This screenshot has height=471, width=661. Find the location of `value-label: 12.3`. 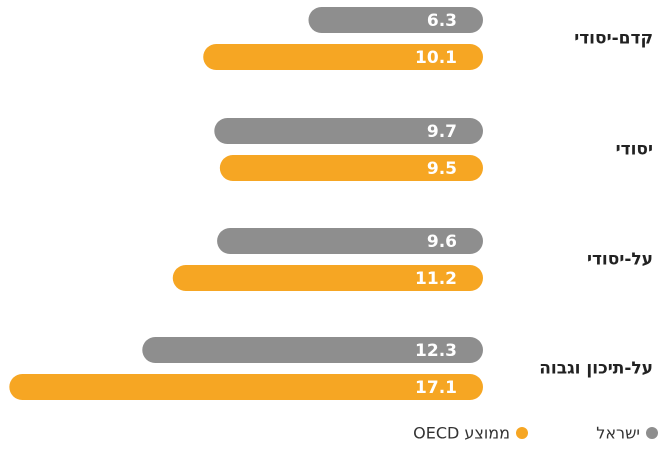

value-label: 12.3 is located at coordinates (436, 351).